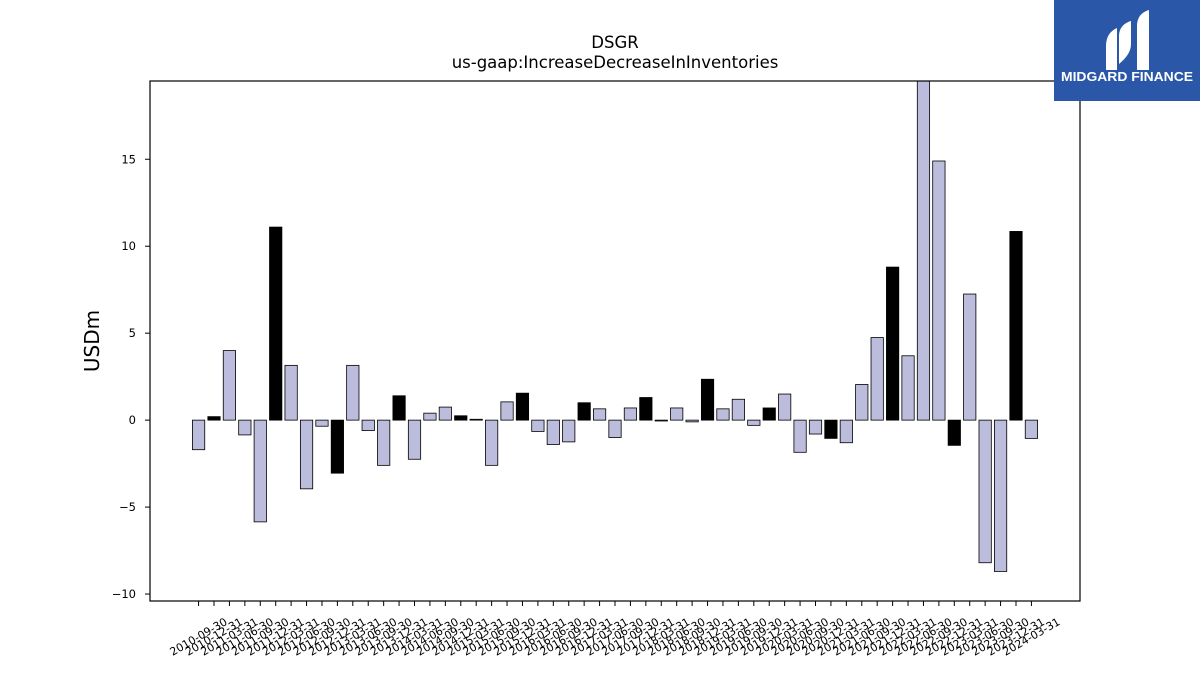  Describe the element at coordinates (132, 420) in the screenshot. I see `y-tick-label: 0` at that location.